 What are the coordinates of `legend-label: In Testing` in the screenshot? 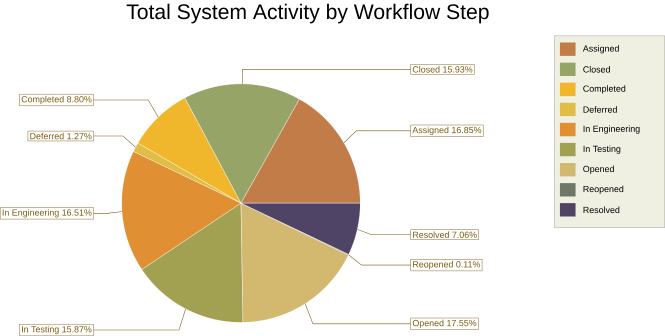 It's located at (602, 149).